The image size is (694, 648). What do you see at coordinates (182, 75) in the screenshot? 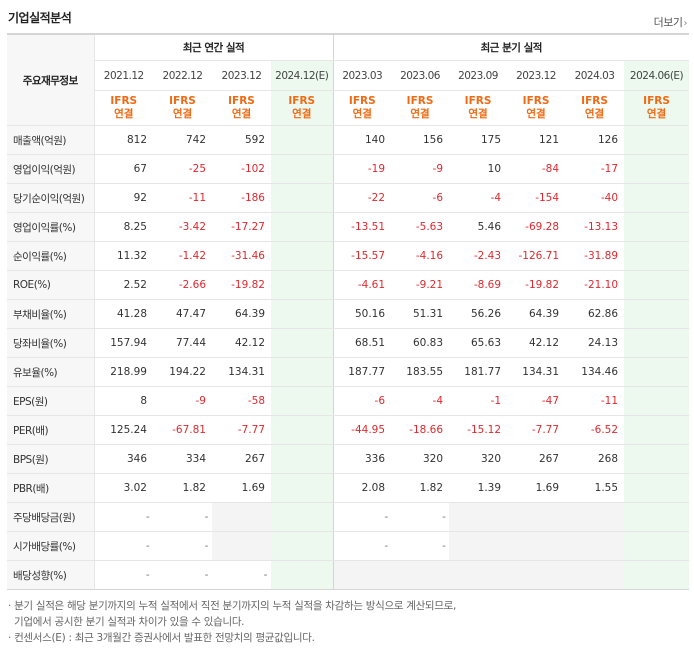
I see `period-2022-12: 2022.12` at bounding box center [182, 75].